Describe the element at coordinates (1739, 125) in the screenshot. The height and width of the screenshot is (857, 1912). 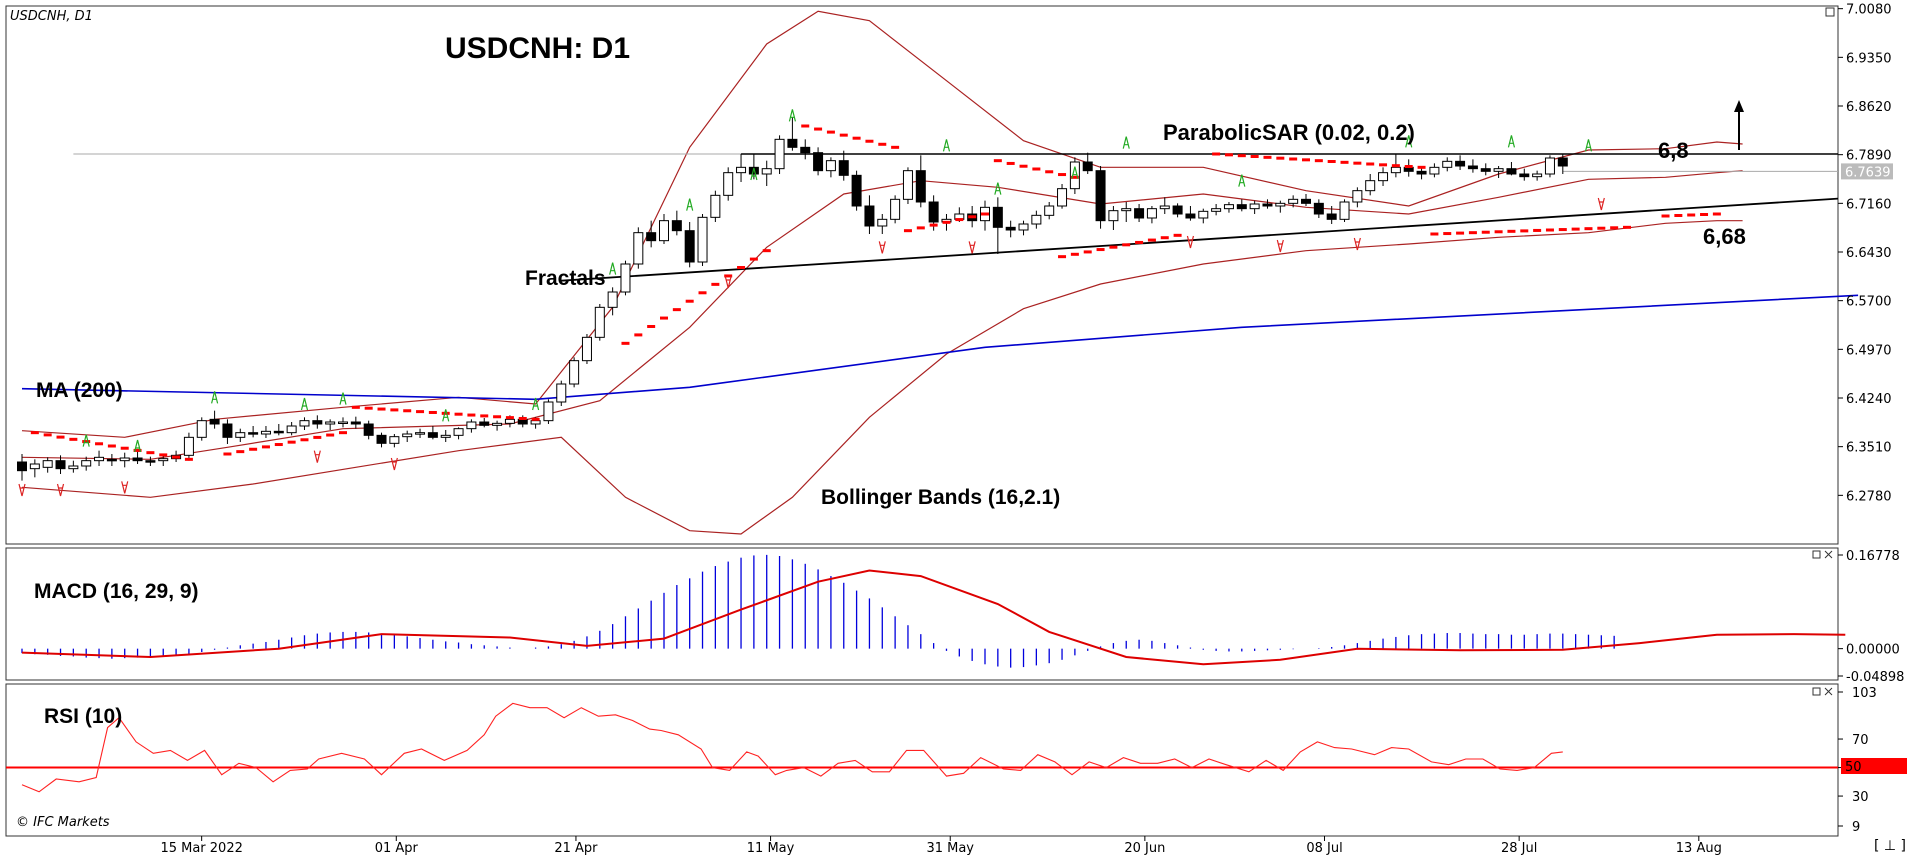
I see `up-arrow-icon` at that location.